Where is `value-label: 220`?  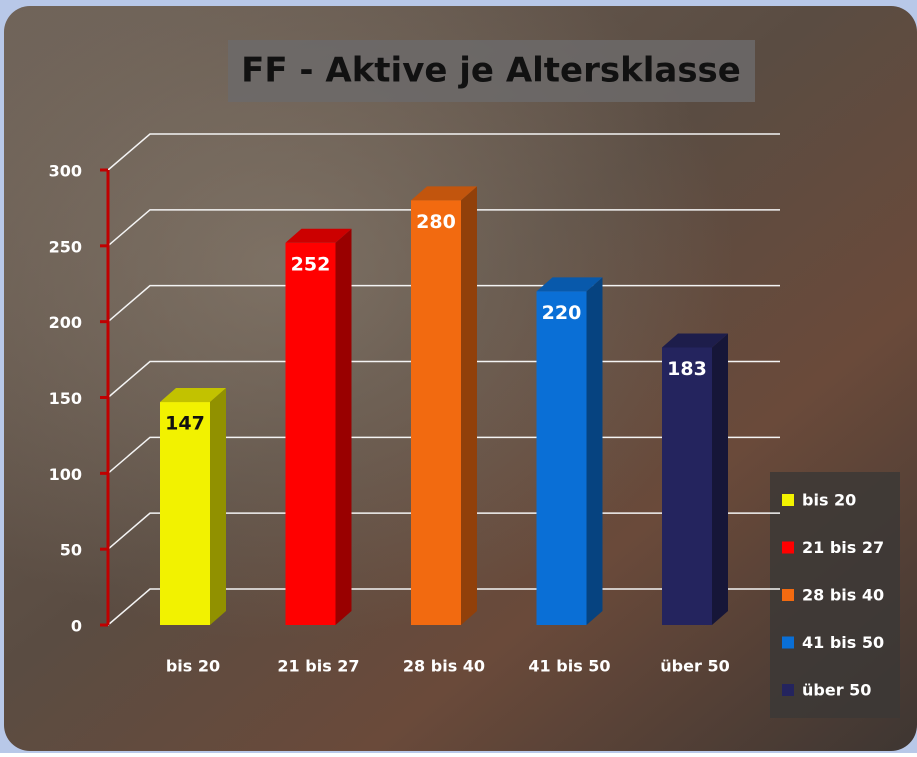 value-label: 220 is located at coordinates (562, 313).